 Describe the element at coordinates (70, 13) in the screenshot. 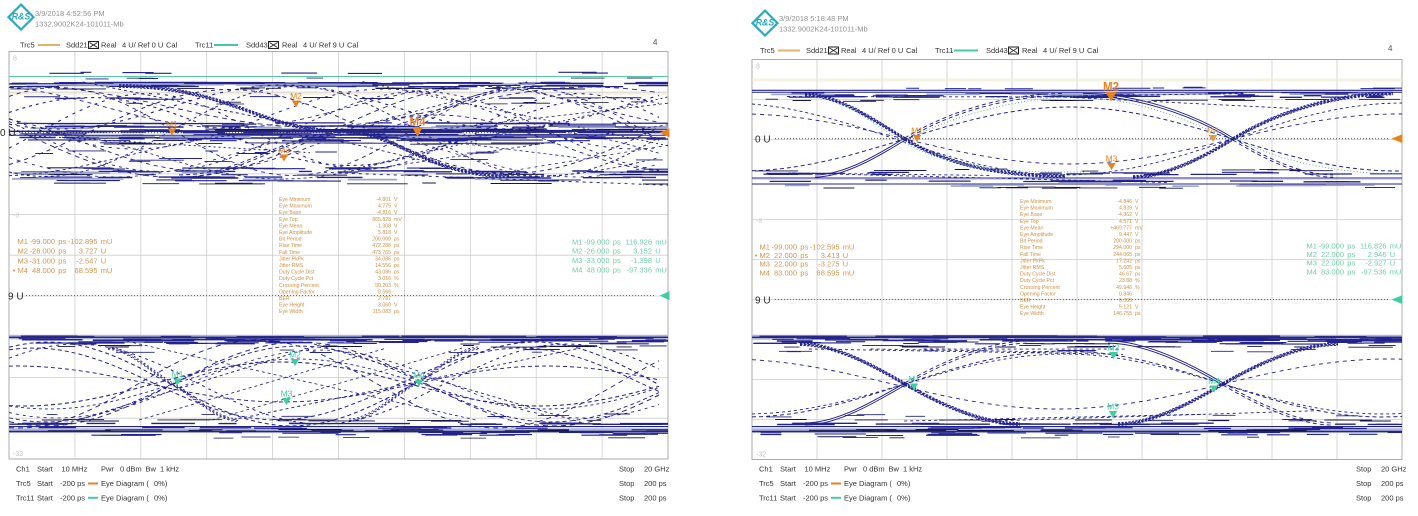

I see `svg-text: 3/9/2018 4:52:56 PM` at that location.